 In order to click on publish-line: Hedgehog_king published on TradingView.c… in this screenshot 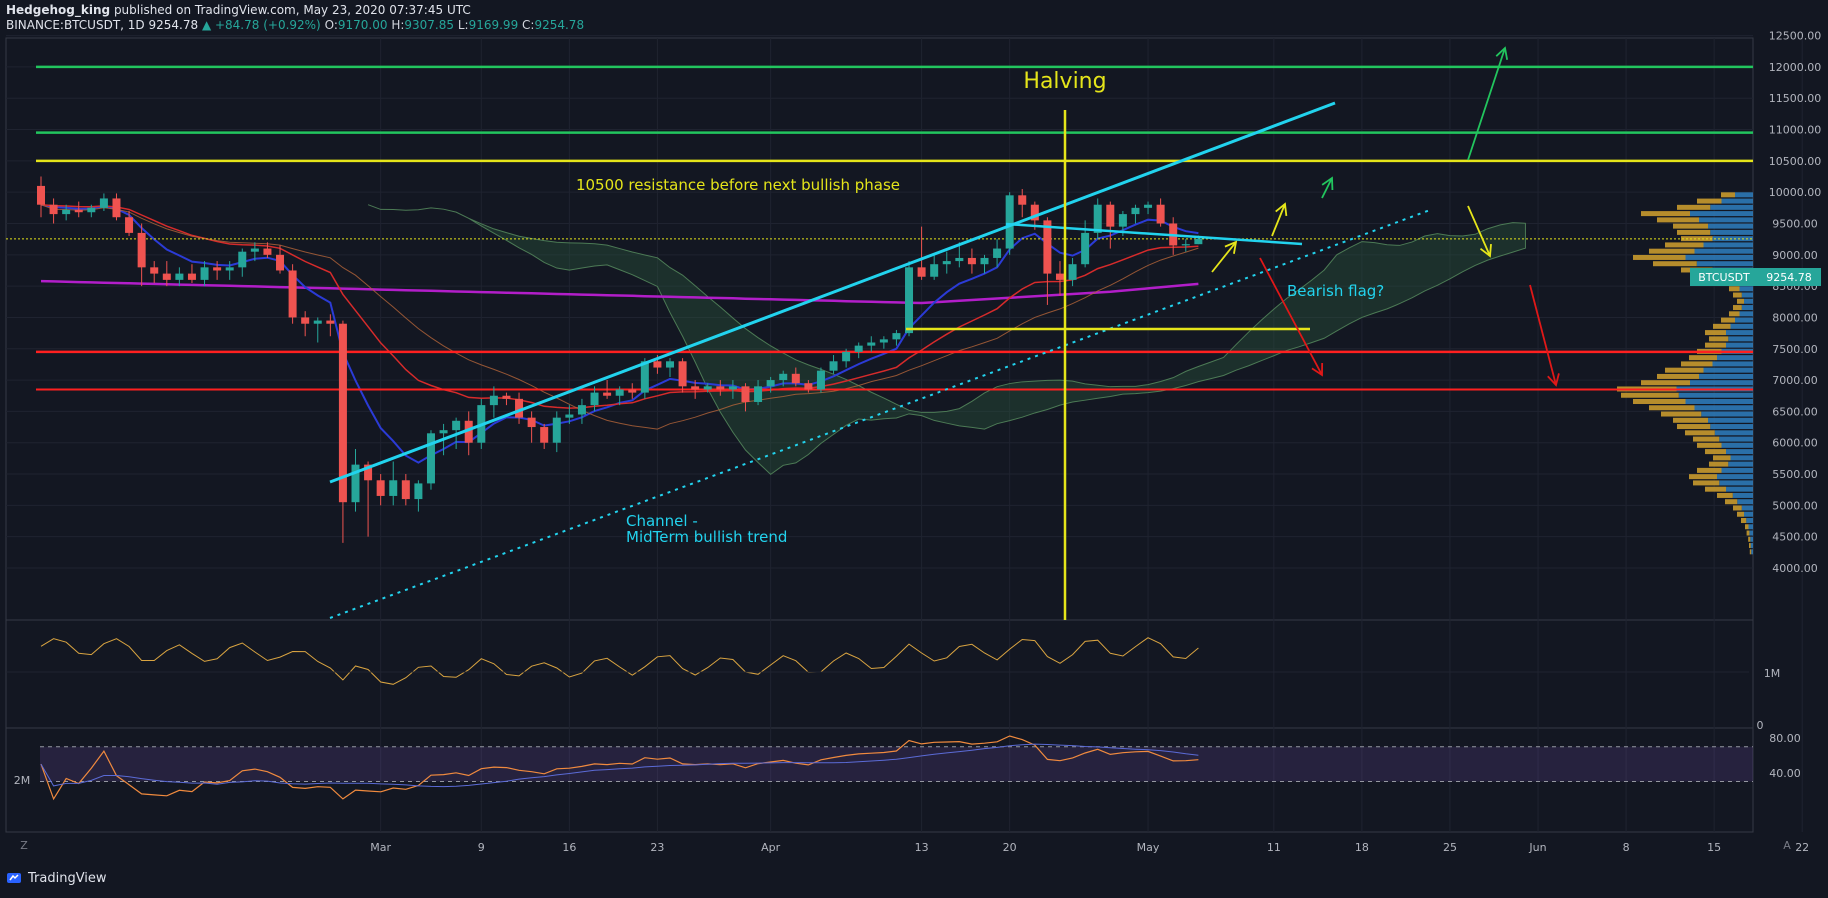, I will do `click(238, 10)`.